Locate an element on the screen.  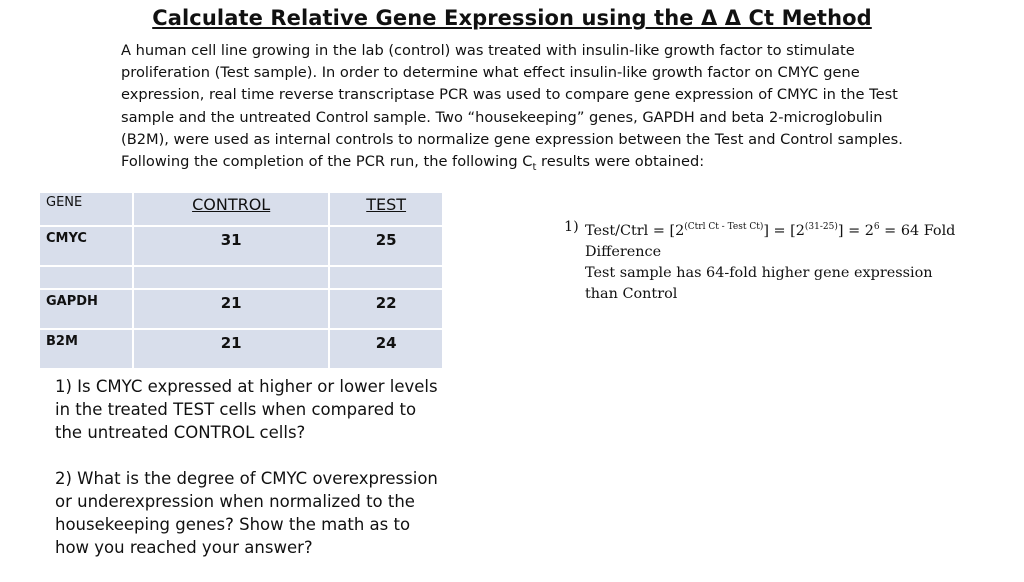
header-gene: GENE is located at coordinates (86, 209).